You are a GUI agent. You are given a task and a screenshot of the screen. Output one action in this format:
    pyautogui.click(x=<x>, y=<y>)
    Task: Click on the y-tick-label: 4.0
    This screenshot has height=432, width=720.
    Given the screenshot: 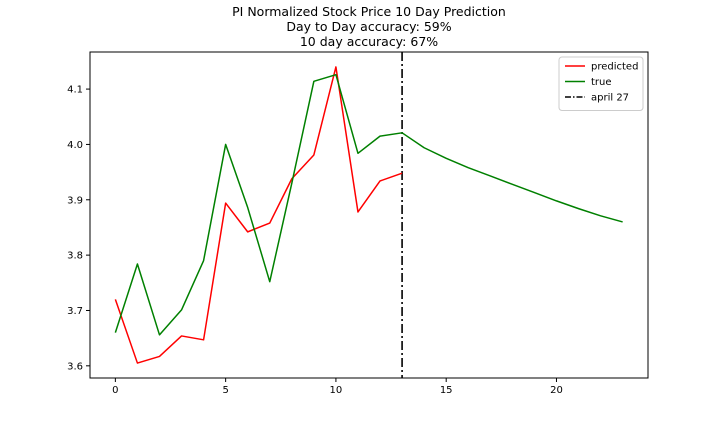 What is the action you would take?
    pyautogui.click(x=75, y=145)
    